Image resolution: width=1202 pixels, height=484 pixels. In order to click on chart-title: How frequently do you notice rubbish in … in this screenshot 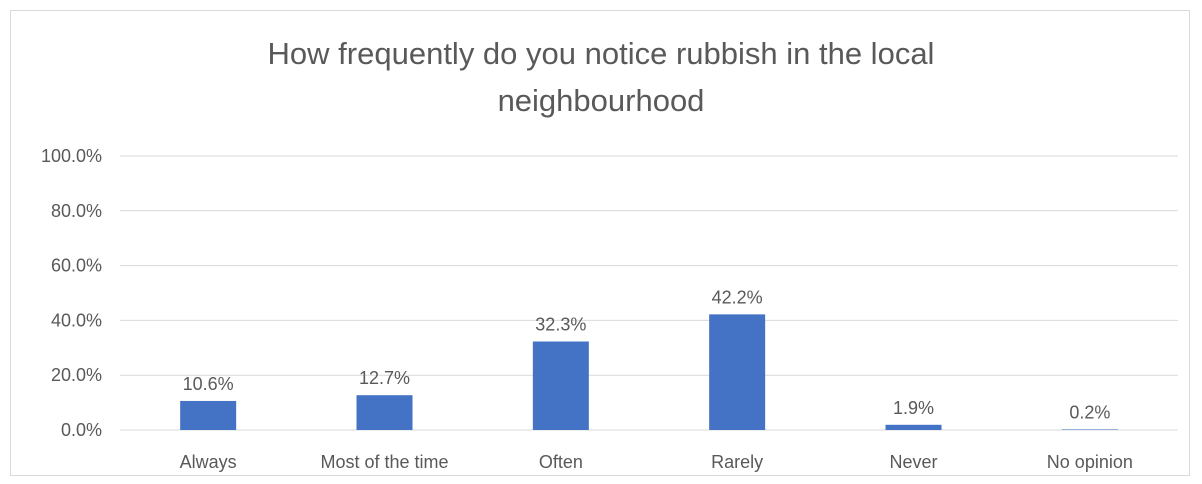, I will do `click(601, 77)`.